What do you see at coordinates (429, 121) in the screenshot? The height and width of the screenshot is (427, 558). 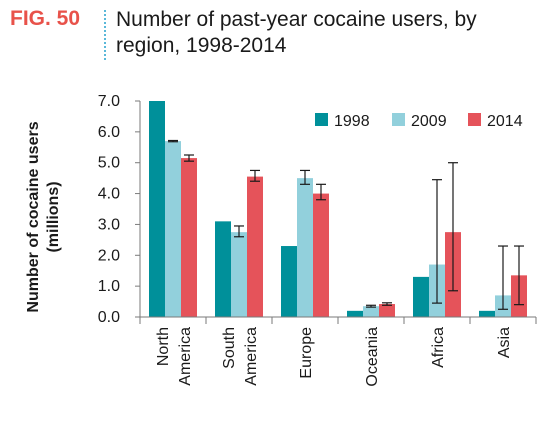 I see `legend-label: 2009` at bounding box center [429, 121].